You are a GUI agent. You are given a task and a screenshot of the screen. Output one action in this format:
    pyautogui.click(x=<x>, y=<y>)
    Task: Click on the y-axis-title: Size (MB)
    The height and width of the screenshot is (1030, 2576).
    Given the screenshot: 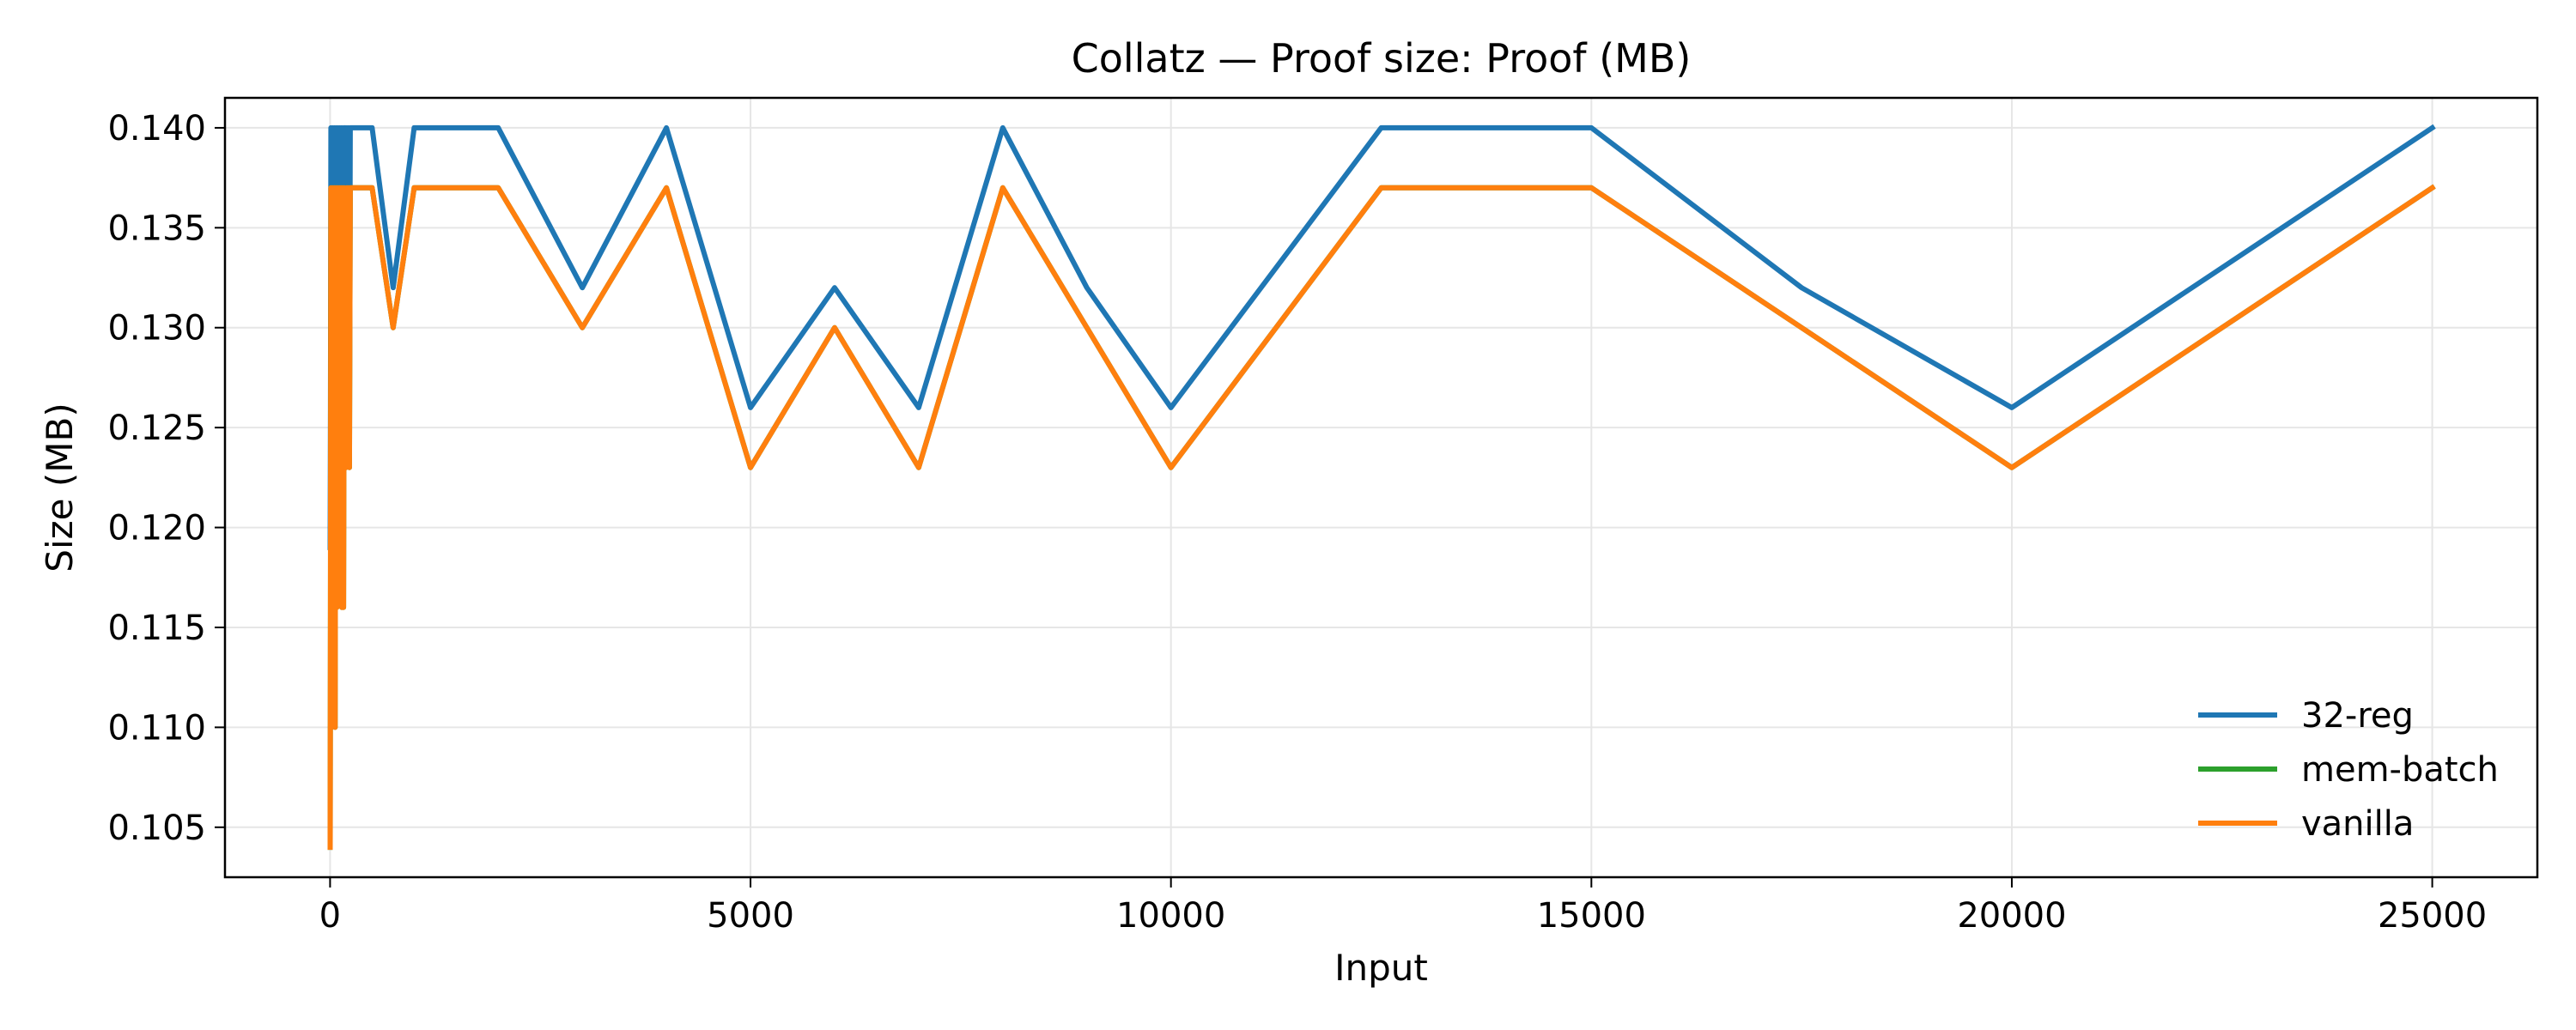 What is the action you would take?
    pyautogui.click(x=60, y=487)
    